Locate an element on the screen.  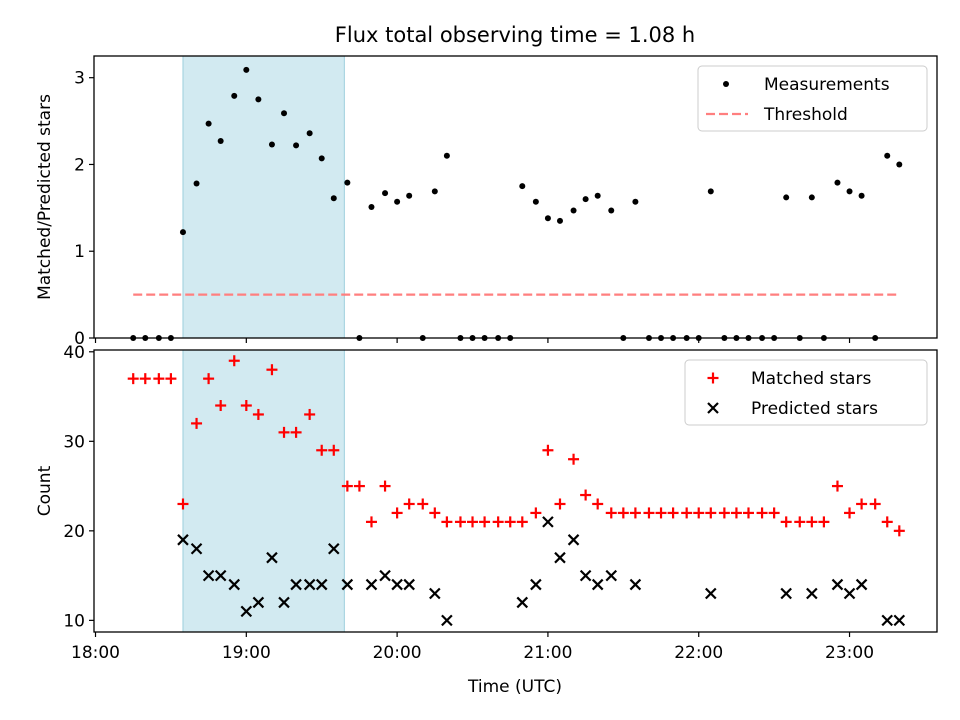
chart-title: Flux total observing time = 1.08 h is located at coordinates (515, 35).